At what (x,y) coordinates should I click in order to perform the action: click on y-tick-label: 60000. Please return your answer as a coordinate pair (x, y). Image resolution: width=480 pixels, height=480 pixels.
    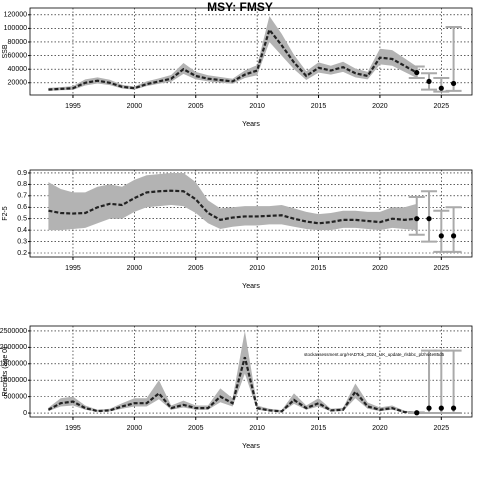
    Looking at the image, I should click on (18, 55).